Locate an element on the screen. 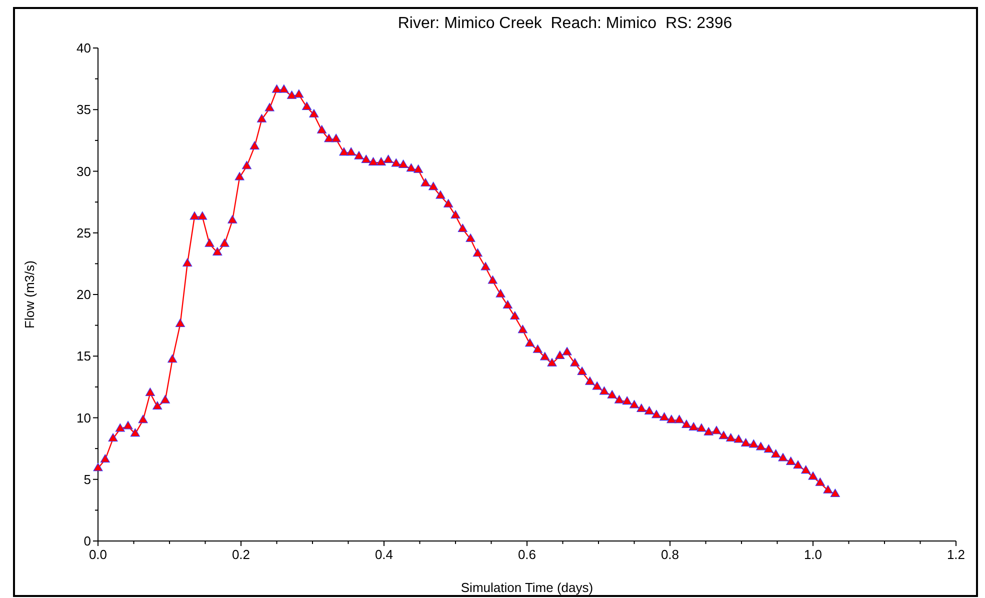 The width and height of the screenshot is (985, 598). x-tick-label: 0.2 is located at coordinates (241, 554).